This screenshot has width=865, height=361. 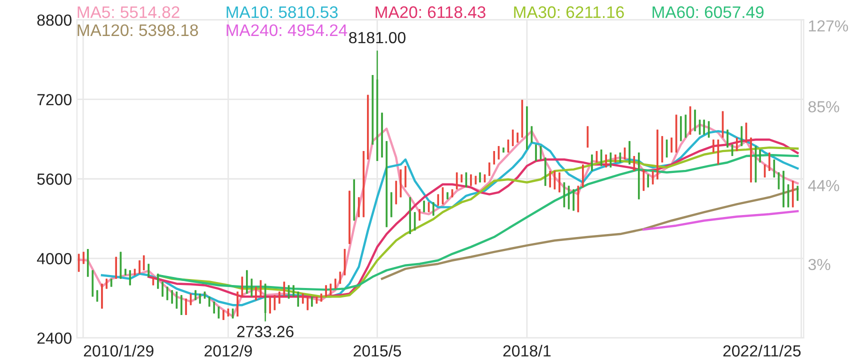 I want to click on y-tick-label: 4000, so click(x=54, y=258).